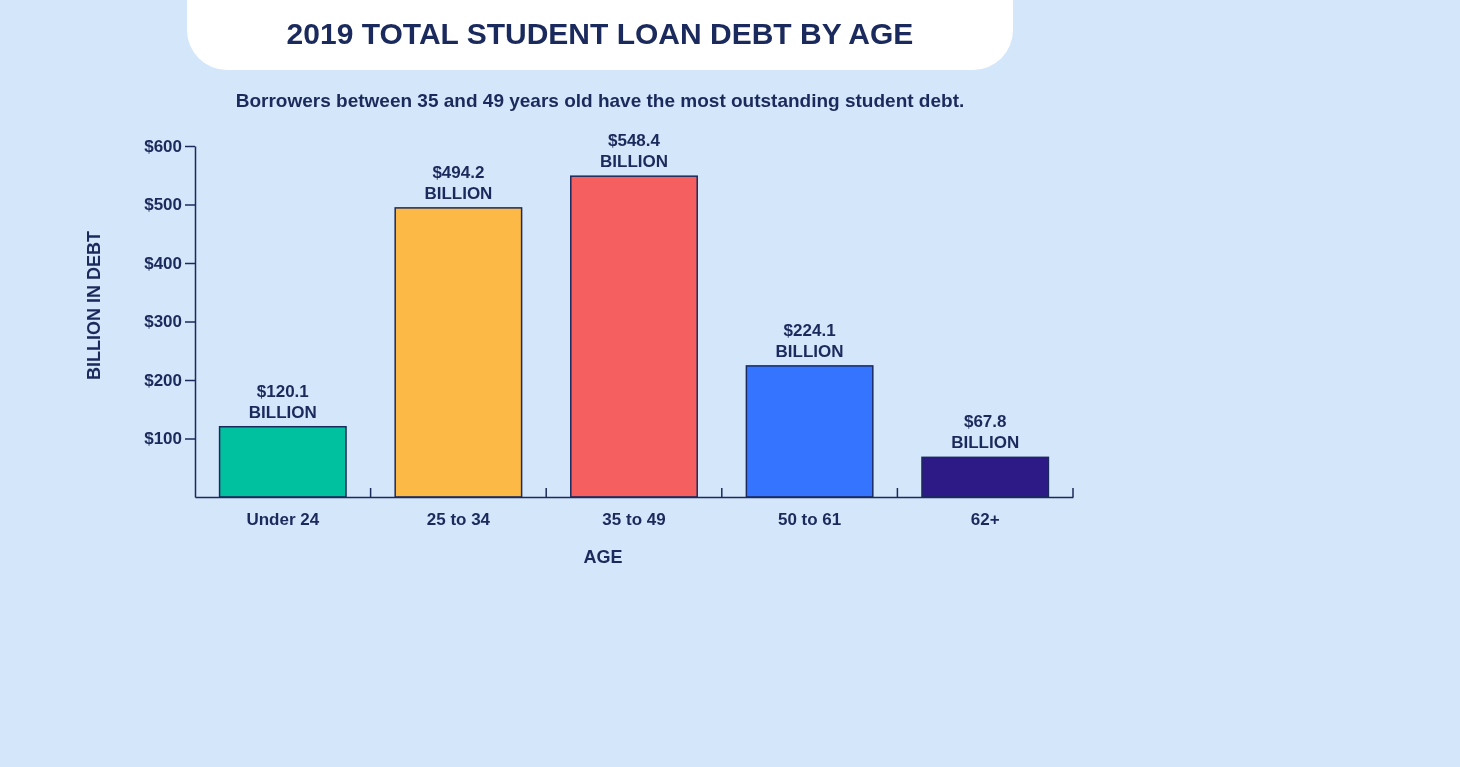 The width and height of the screenshot is (1460, 767). I want to click on x-tick-label: 35 to 49, so click(634, 520).